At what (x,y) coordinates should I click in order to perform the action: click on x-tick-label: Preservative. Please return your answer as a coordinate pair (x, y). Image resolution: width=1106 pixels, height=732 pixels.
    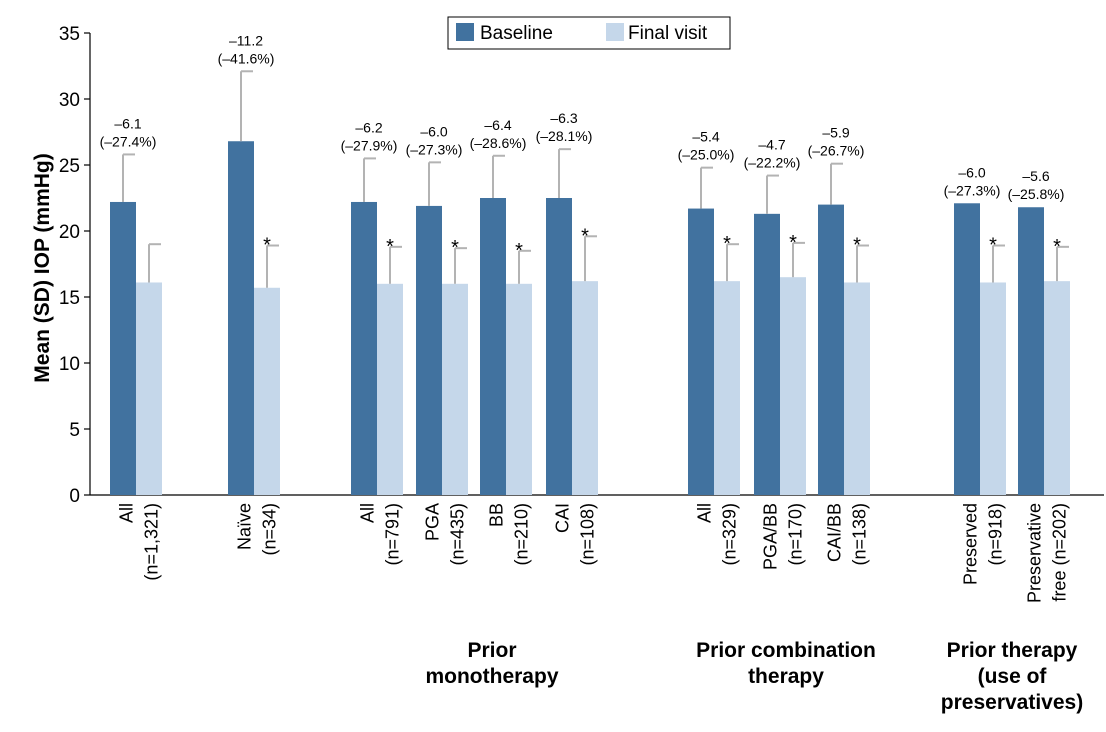
    Looking at the image, I should click on (1035, 553).